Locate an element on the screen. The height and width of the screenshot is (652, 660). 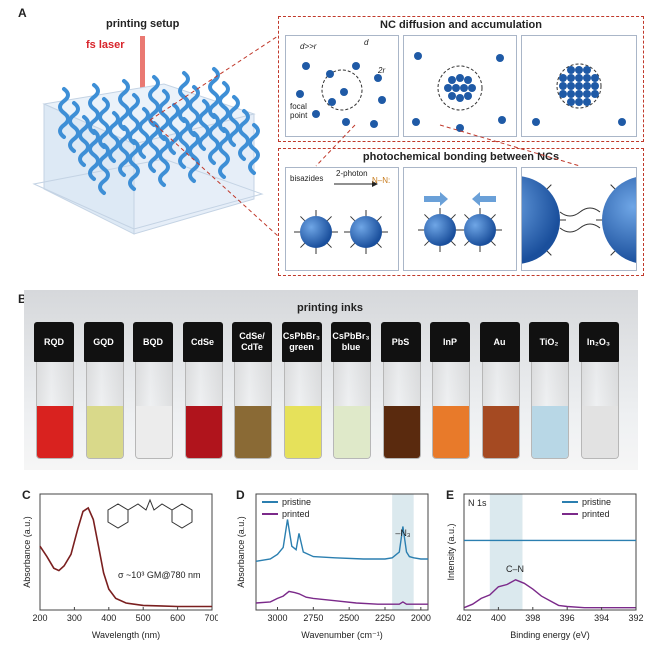
tick-label: 2250 is located at coordinates (385, 618).